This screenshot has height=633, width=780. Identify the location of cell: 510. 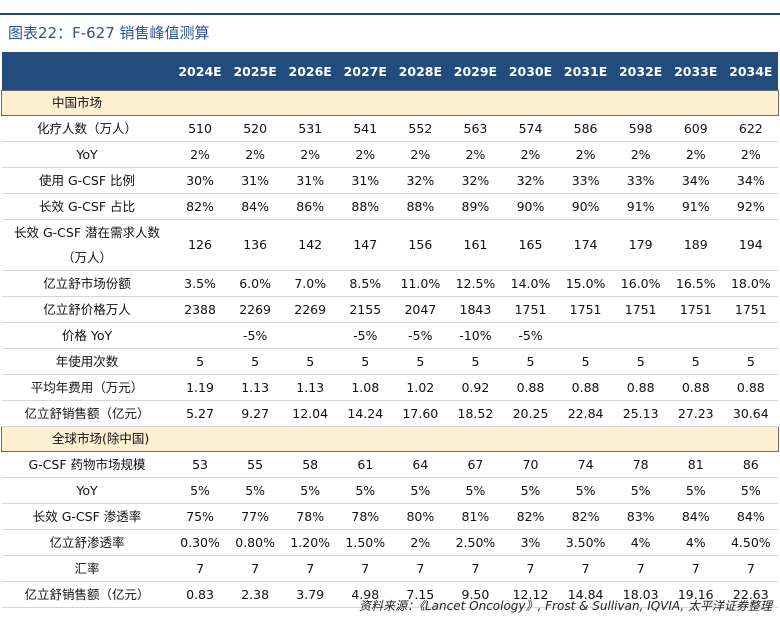
(200, 128).